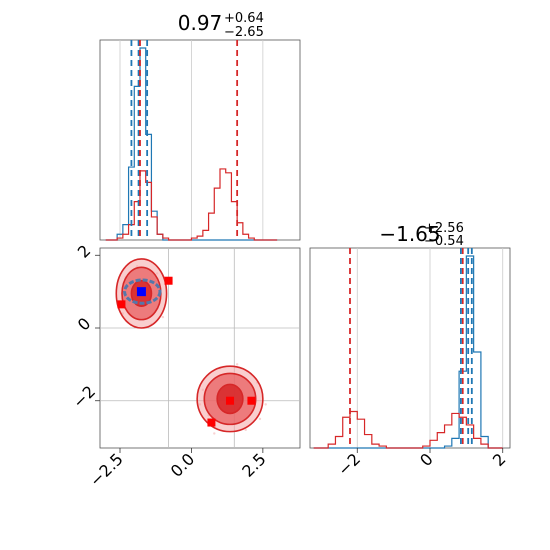 This screenshot has height=550, width=550. Describe the element at coordinates (84, 251) in the screenshot. I see `bottom-left-y-tick-label: 2` at that location.